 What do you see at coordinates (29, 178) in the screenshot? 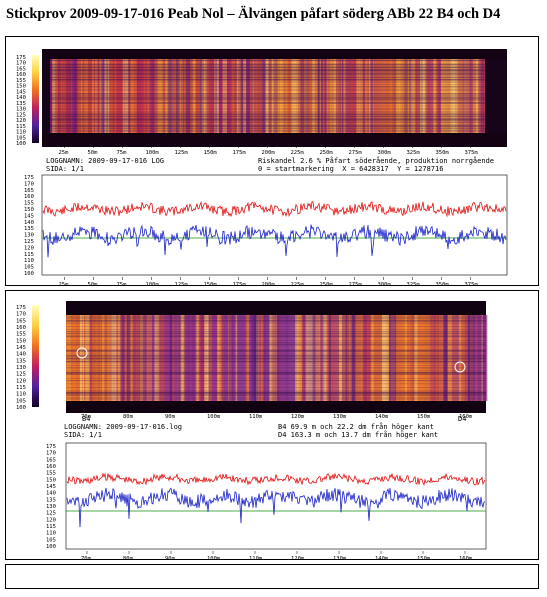
I see `chart-scale-label: 175` at bounding box center [29, 178].